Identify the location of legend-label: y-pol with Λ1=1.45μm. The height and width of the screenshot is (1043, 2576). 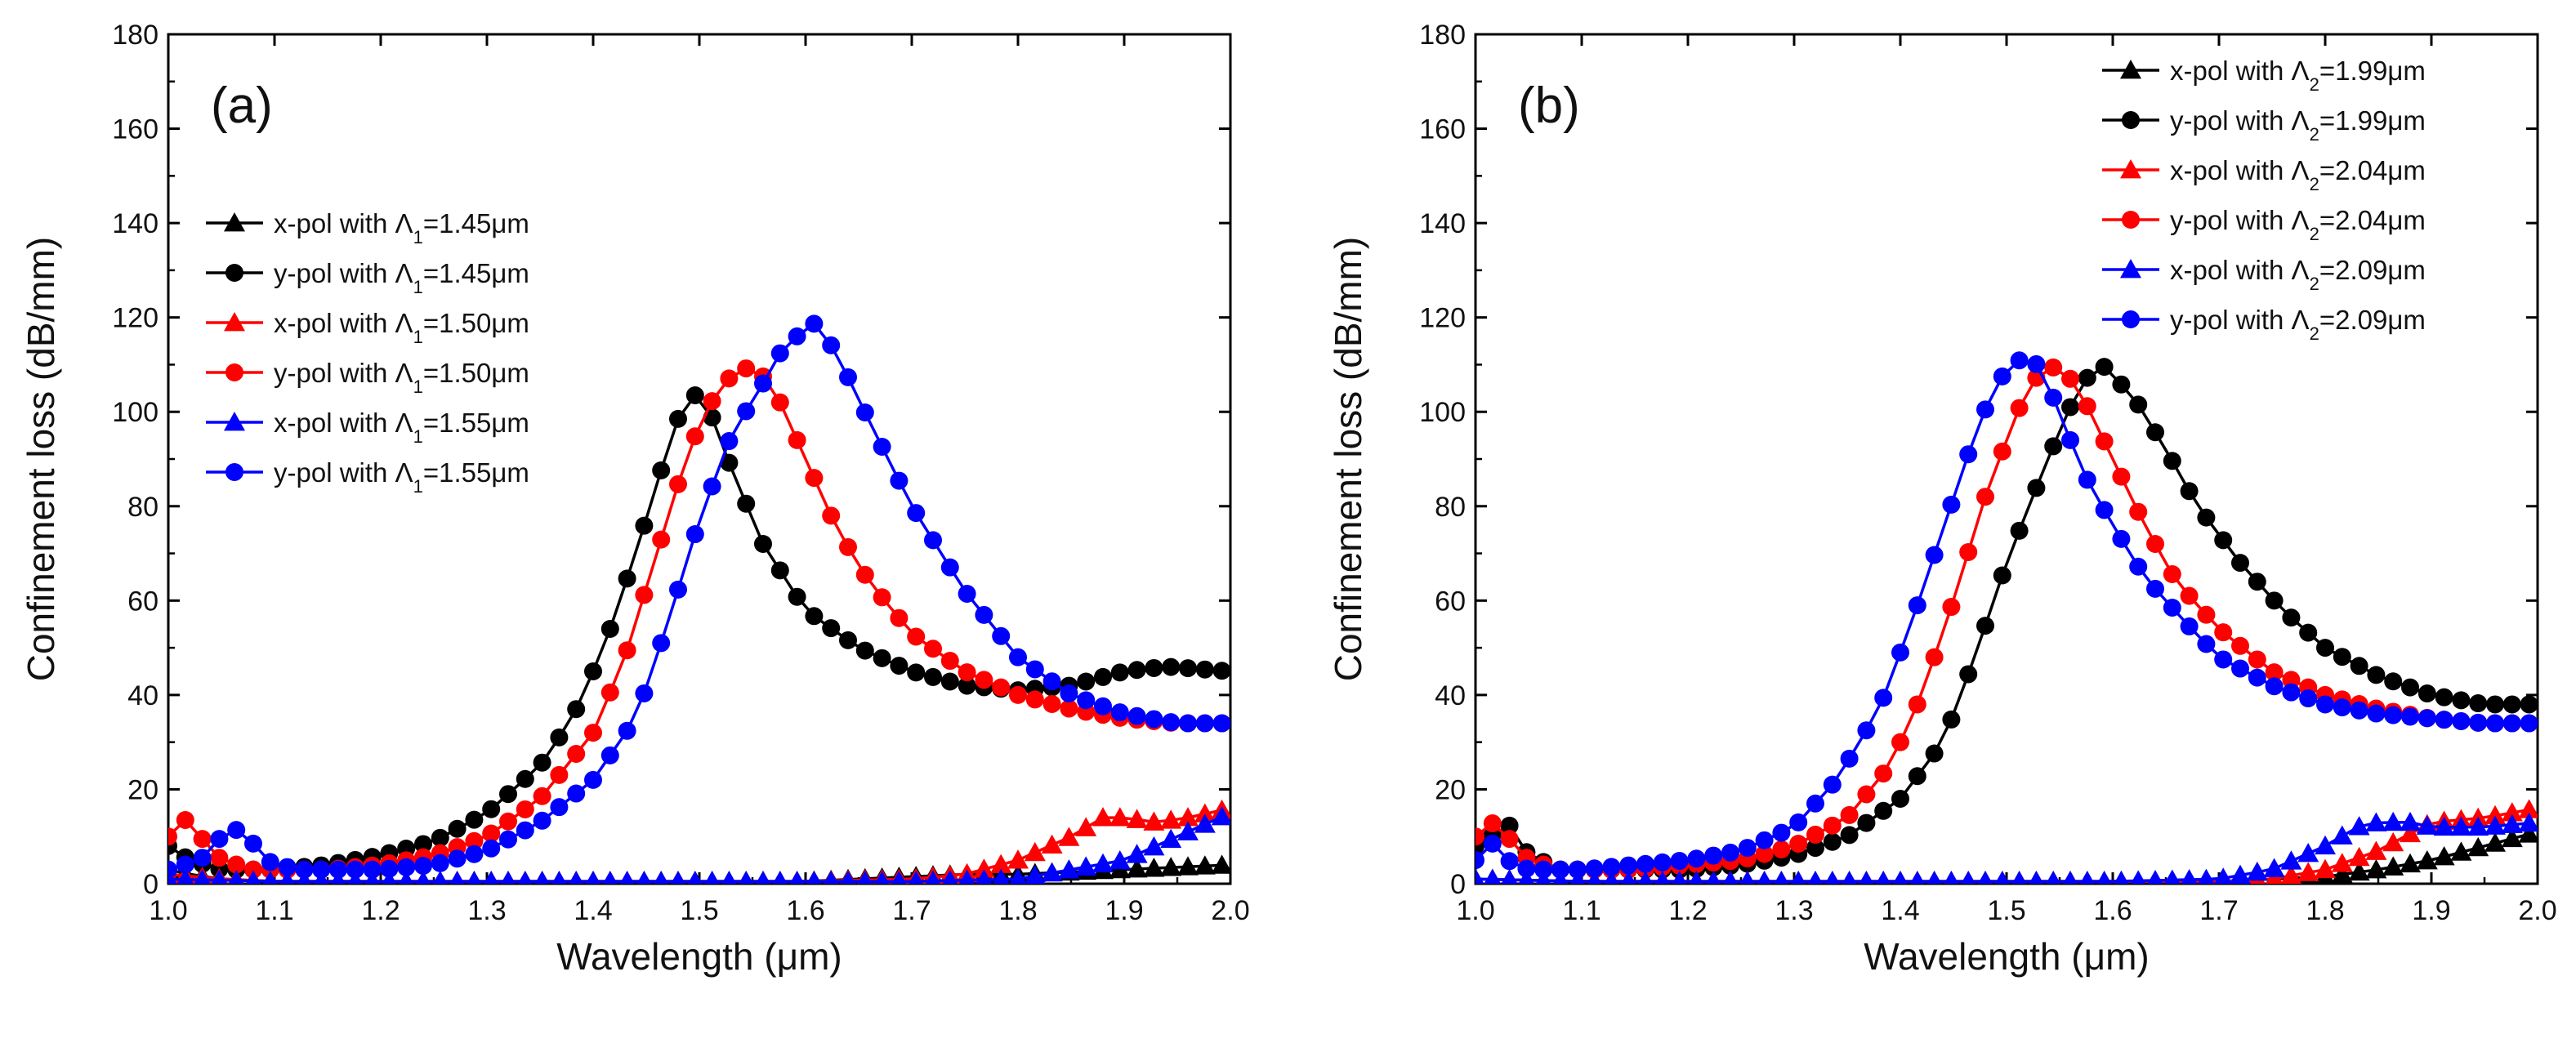
(402, 277).